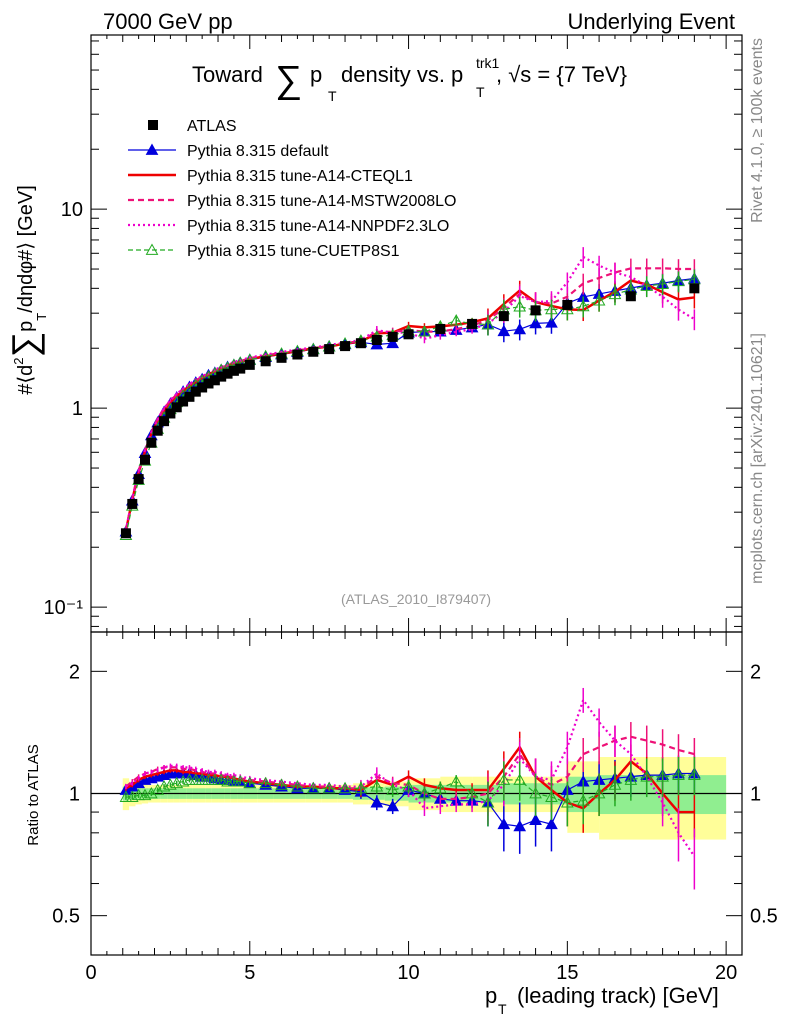  Describe the element at coordinates (757, 458) in the screenshot. I see `side-label-mcplots: mcplots.cern.ch [arXiv:2401.10621]` at that location.